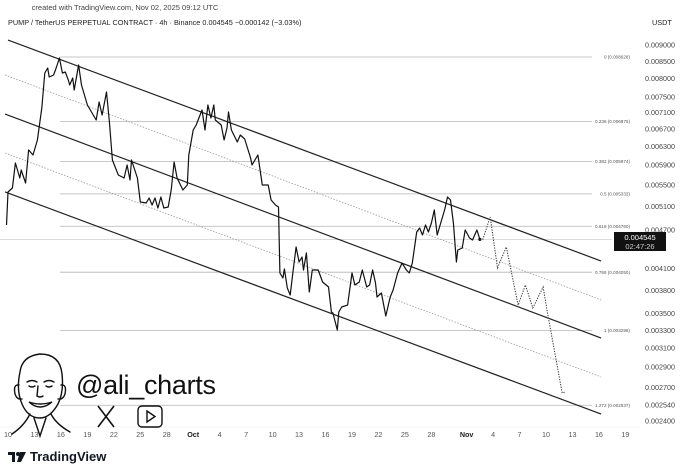 The width and height of the screenshot is (680, 472). I want to click on fib-level-label: 1.272 (0.002537), so click(612, 405).